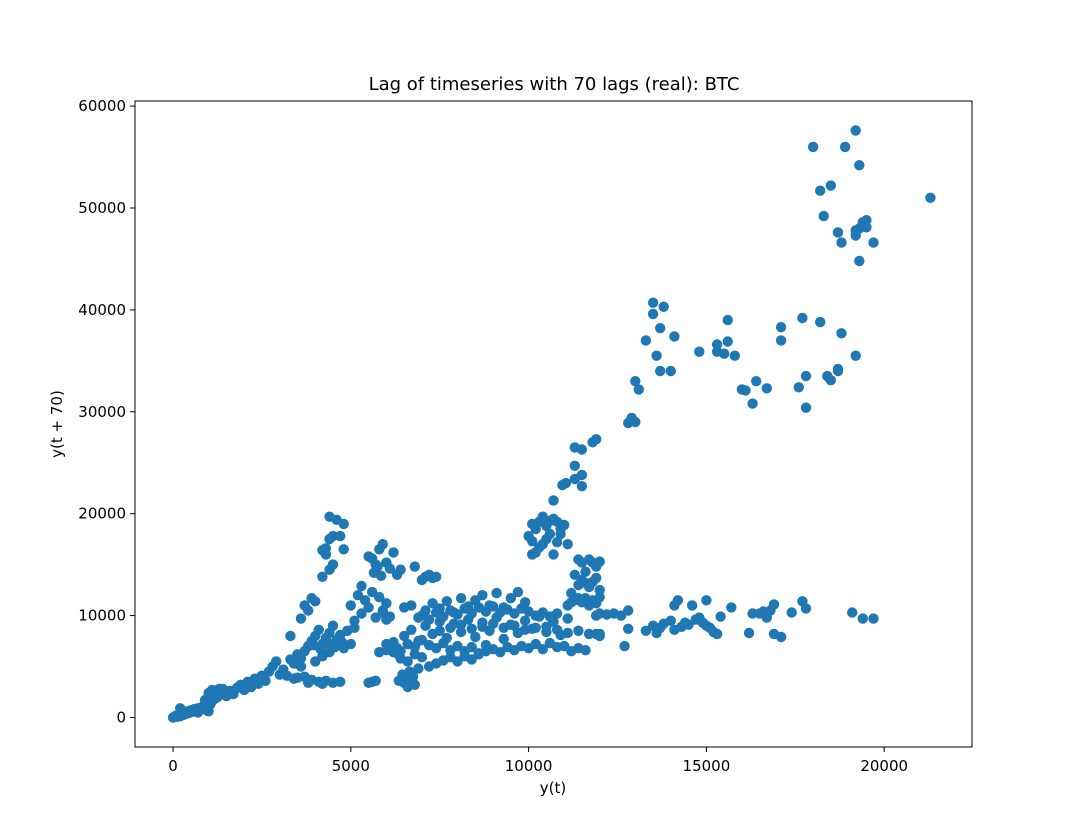  Describe the element at coordinates (106, 411) in the screenshot. I see `y-axis: 0 10000 20000 30000 40000 50000 60000` at that location.